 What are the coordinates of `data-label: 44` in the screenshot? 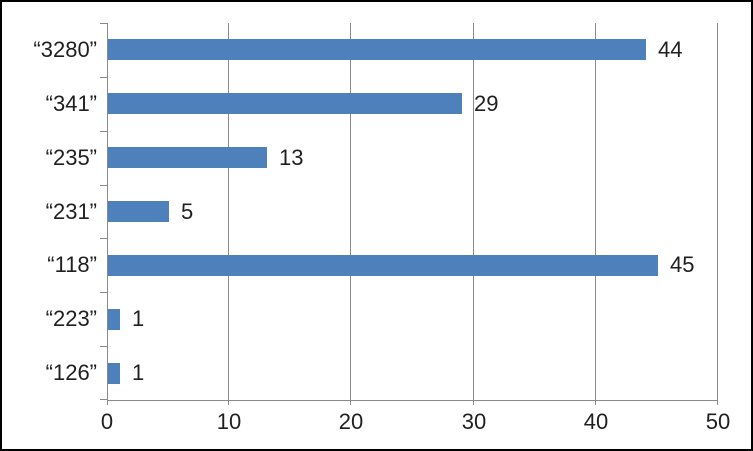 It's located at (670, 49).